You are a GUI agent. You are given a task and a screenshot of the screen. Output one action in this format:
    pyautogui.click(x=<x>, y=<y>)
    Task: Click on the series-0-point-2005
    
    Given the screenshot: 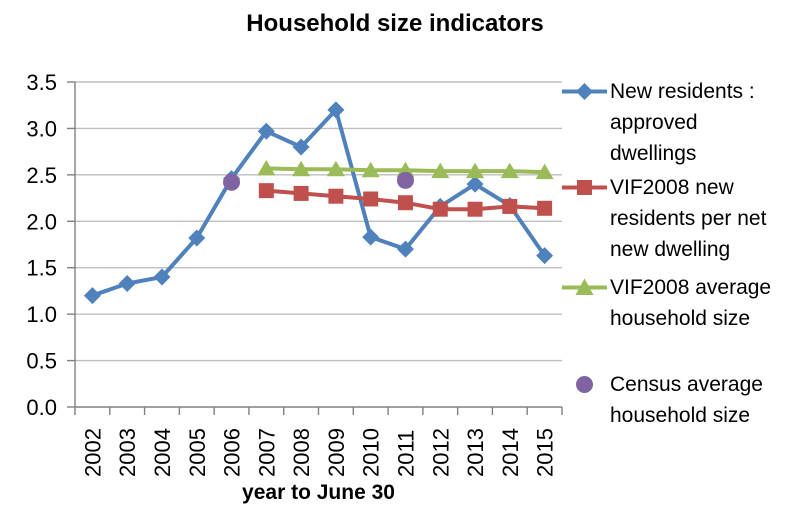 What is the action you would take?
    pyautogui.click(x=197, y=238)
    